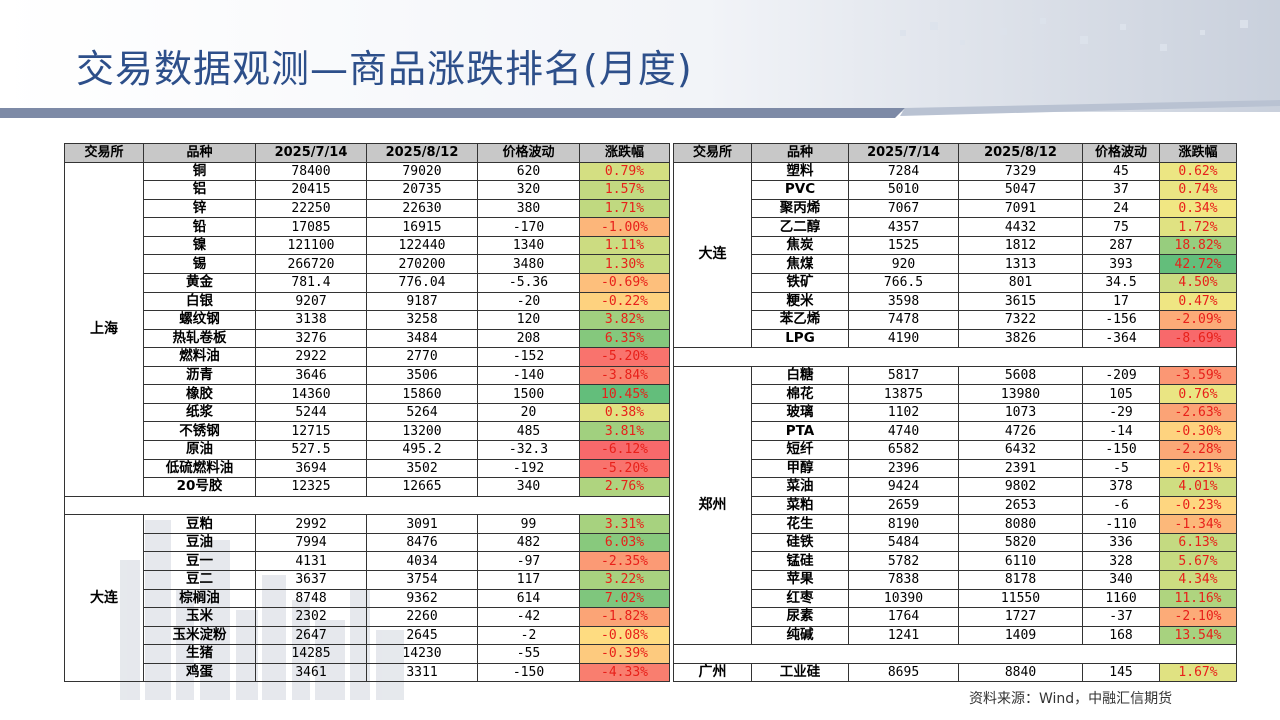 The height and width of the screenshot is (720, 1280). What do you see at coordinates (199, 524) in the screenshot?
I see `commodity-name: 豆粕` at bounding box center [199, 524].